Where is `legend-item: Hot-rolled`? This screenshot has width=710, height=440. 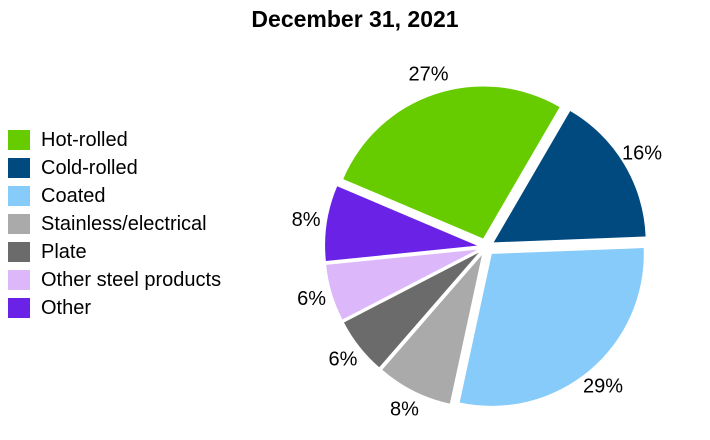
legend-item: Hot-rolled is located at coordinates (114, 140).